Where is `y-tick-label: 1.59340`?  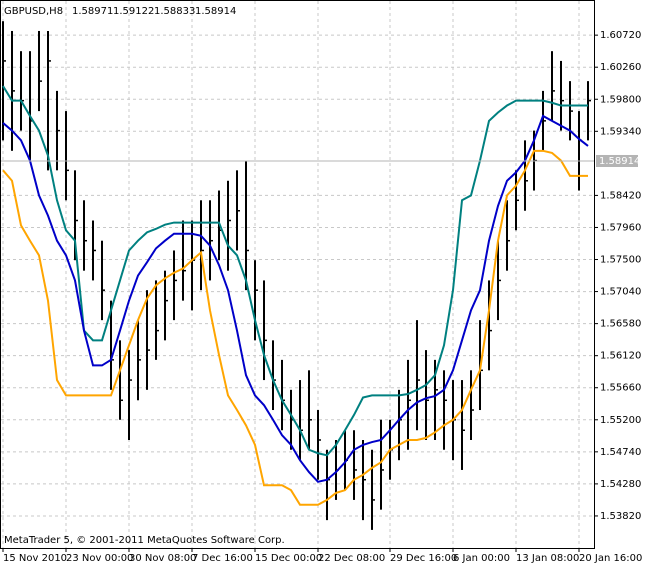 y-tick-label: 1.59340 is located at coordinates (620, 131).